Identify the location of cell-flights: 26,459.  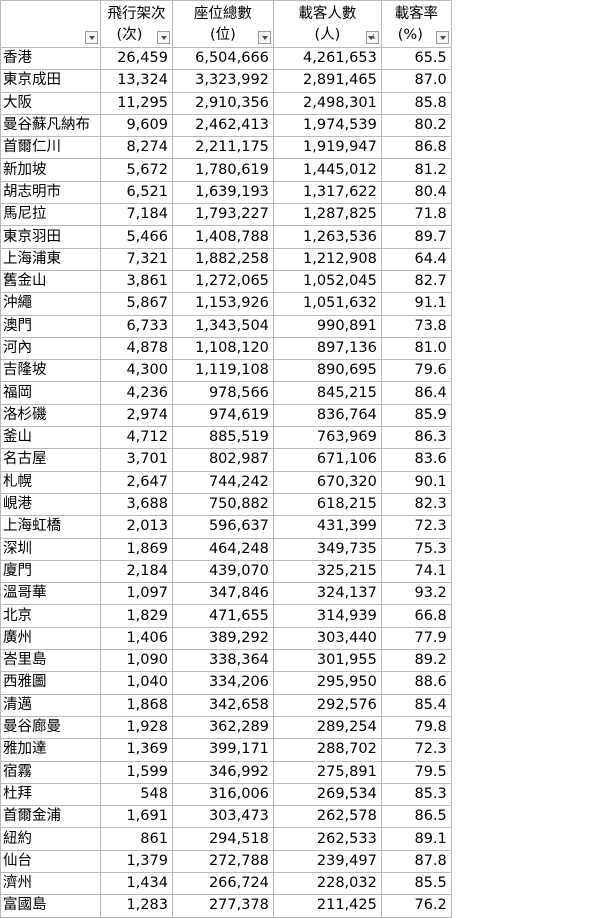
(136, 59).